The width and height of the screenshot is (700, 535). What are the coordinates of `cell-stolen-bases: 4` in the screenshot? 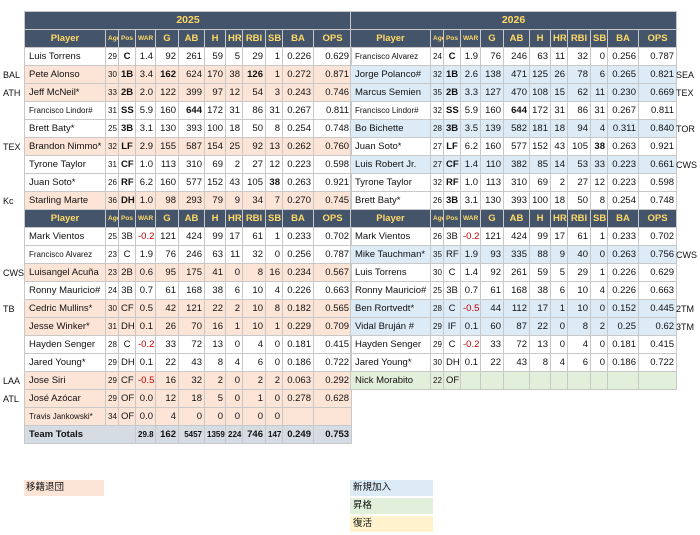 It's located at (274, 291).